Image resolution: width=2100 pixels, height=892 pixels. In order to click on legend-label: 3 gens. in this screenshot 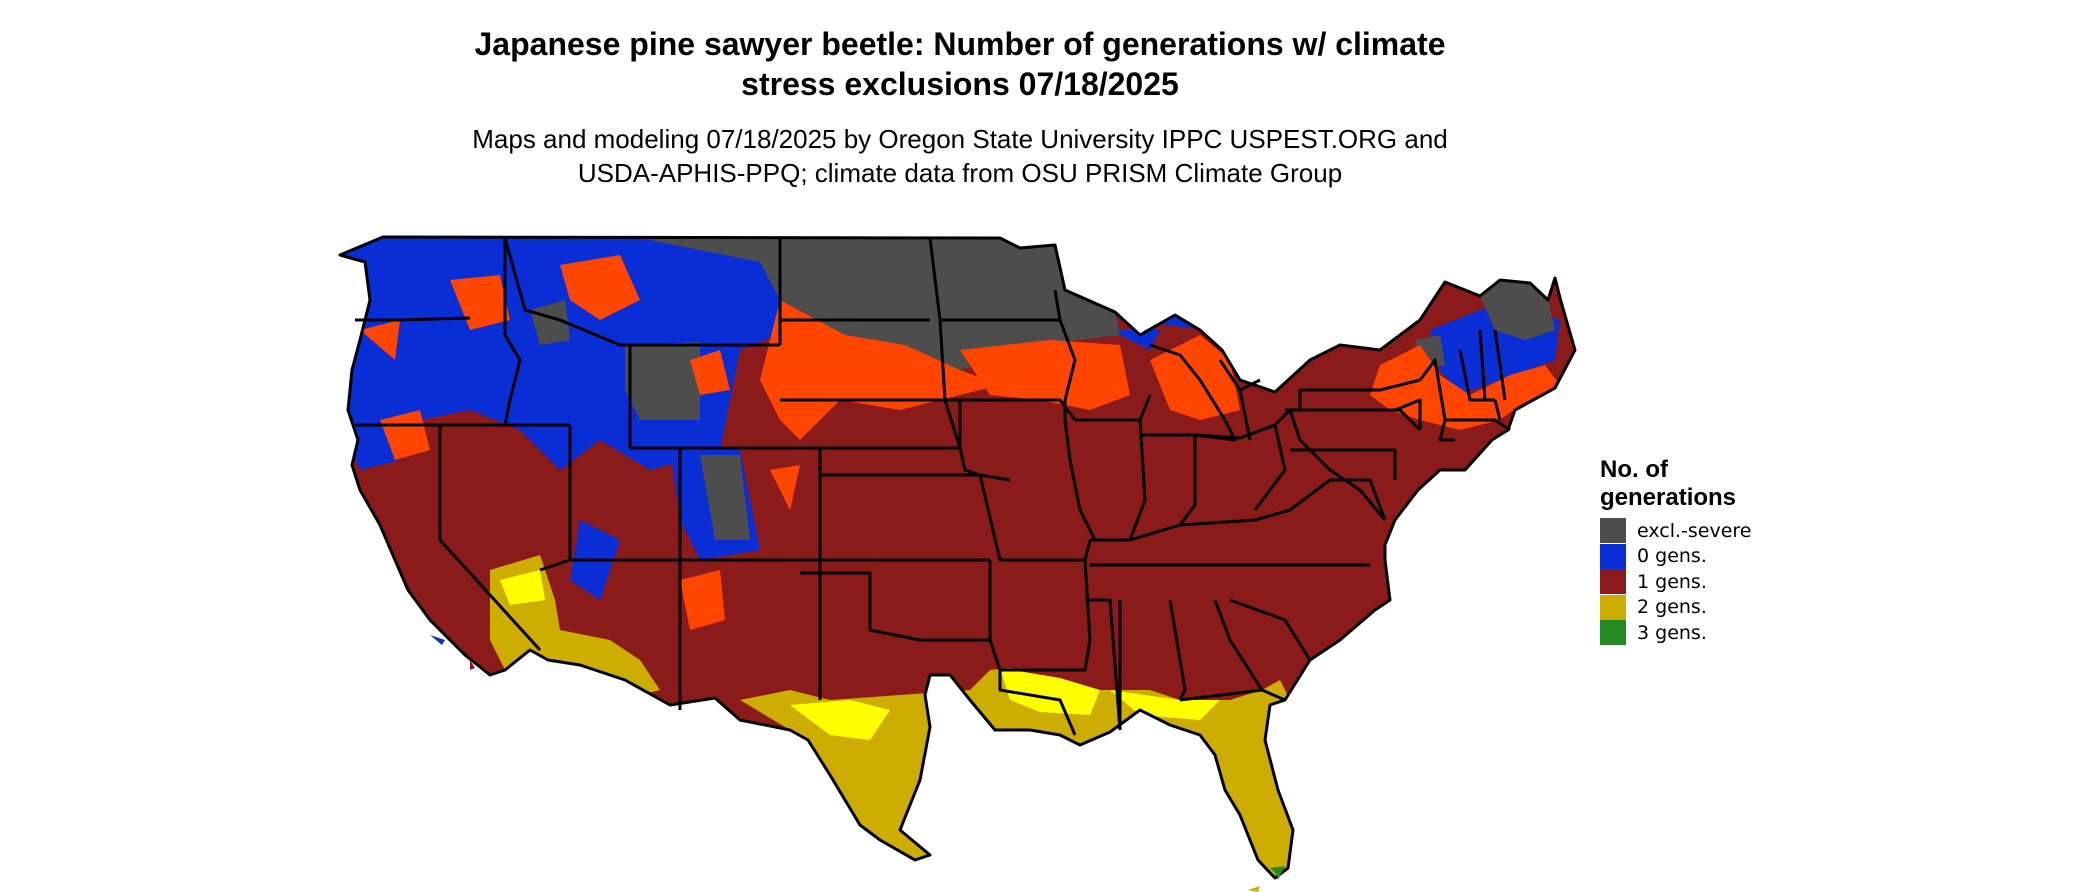, I will do `click(1672, 632)`.